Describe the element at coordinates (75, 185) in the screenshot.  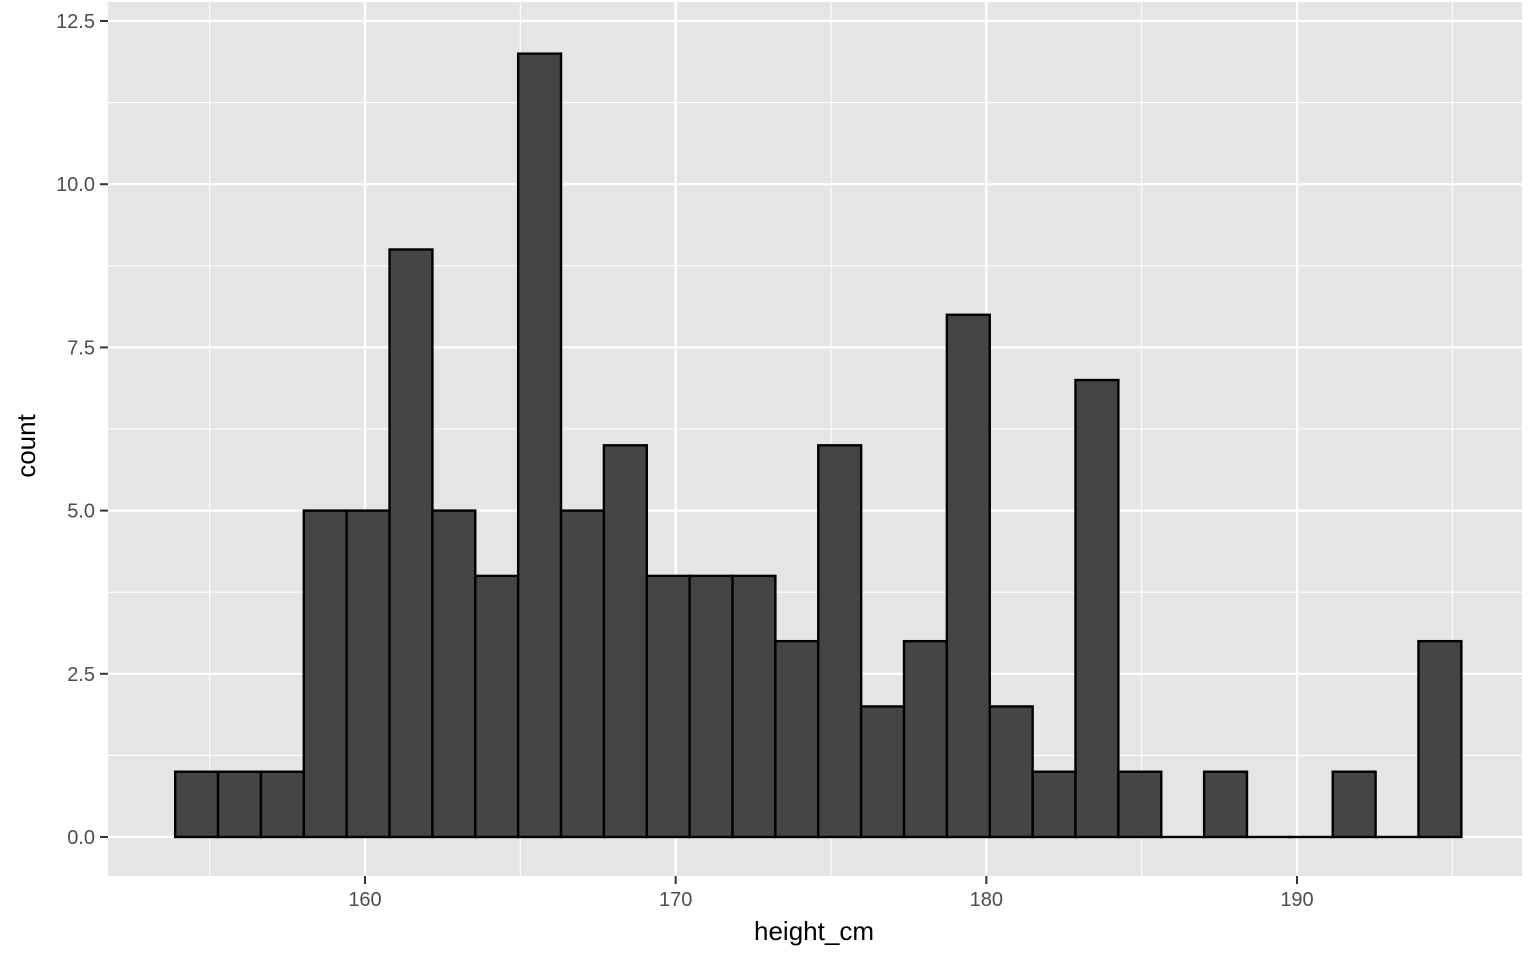
I see `y-tick-label: 10.0` at that location.